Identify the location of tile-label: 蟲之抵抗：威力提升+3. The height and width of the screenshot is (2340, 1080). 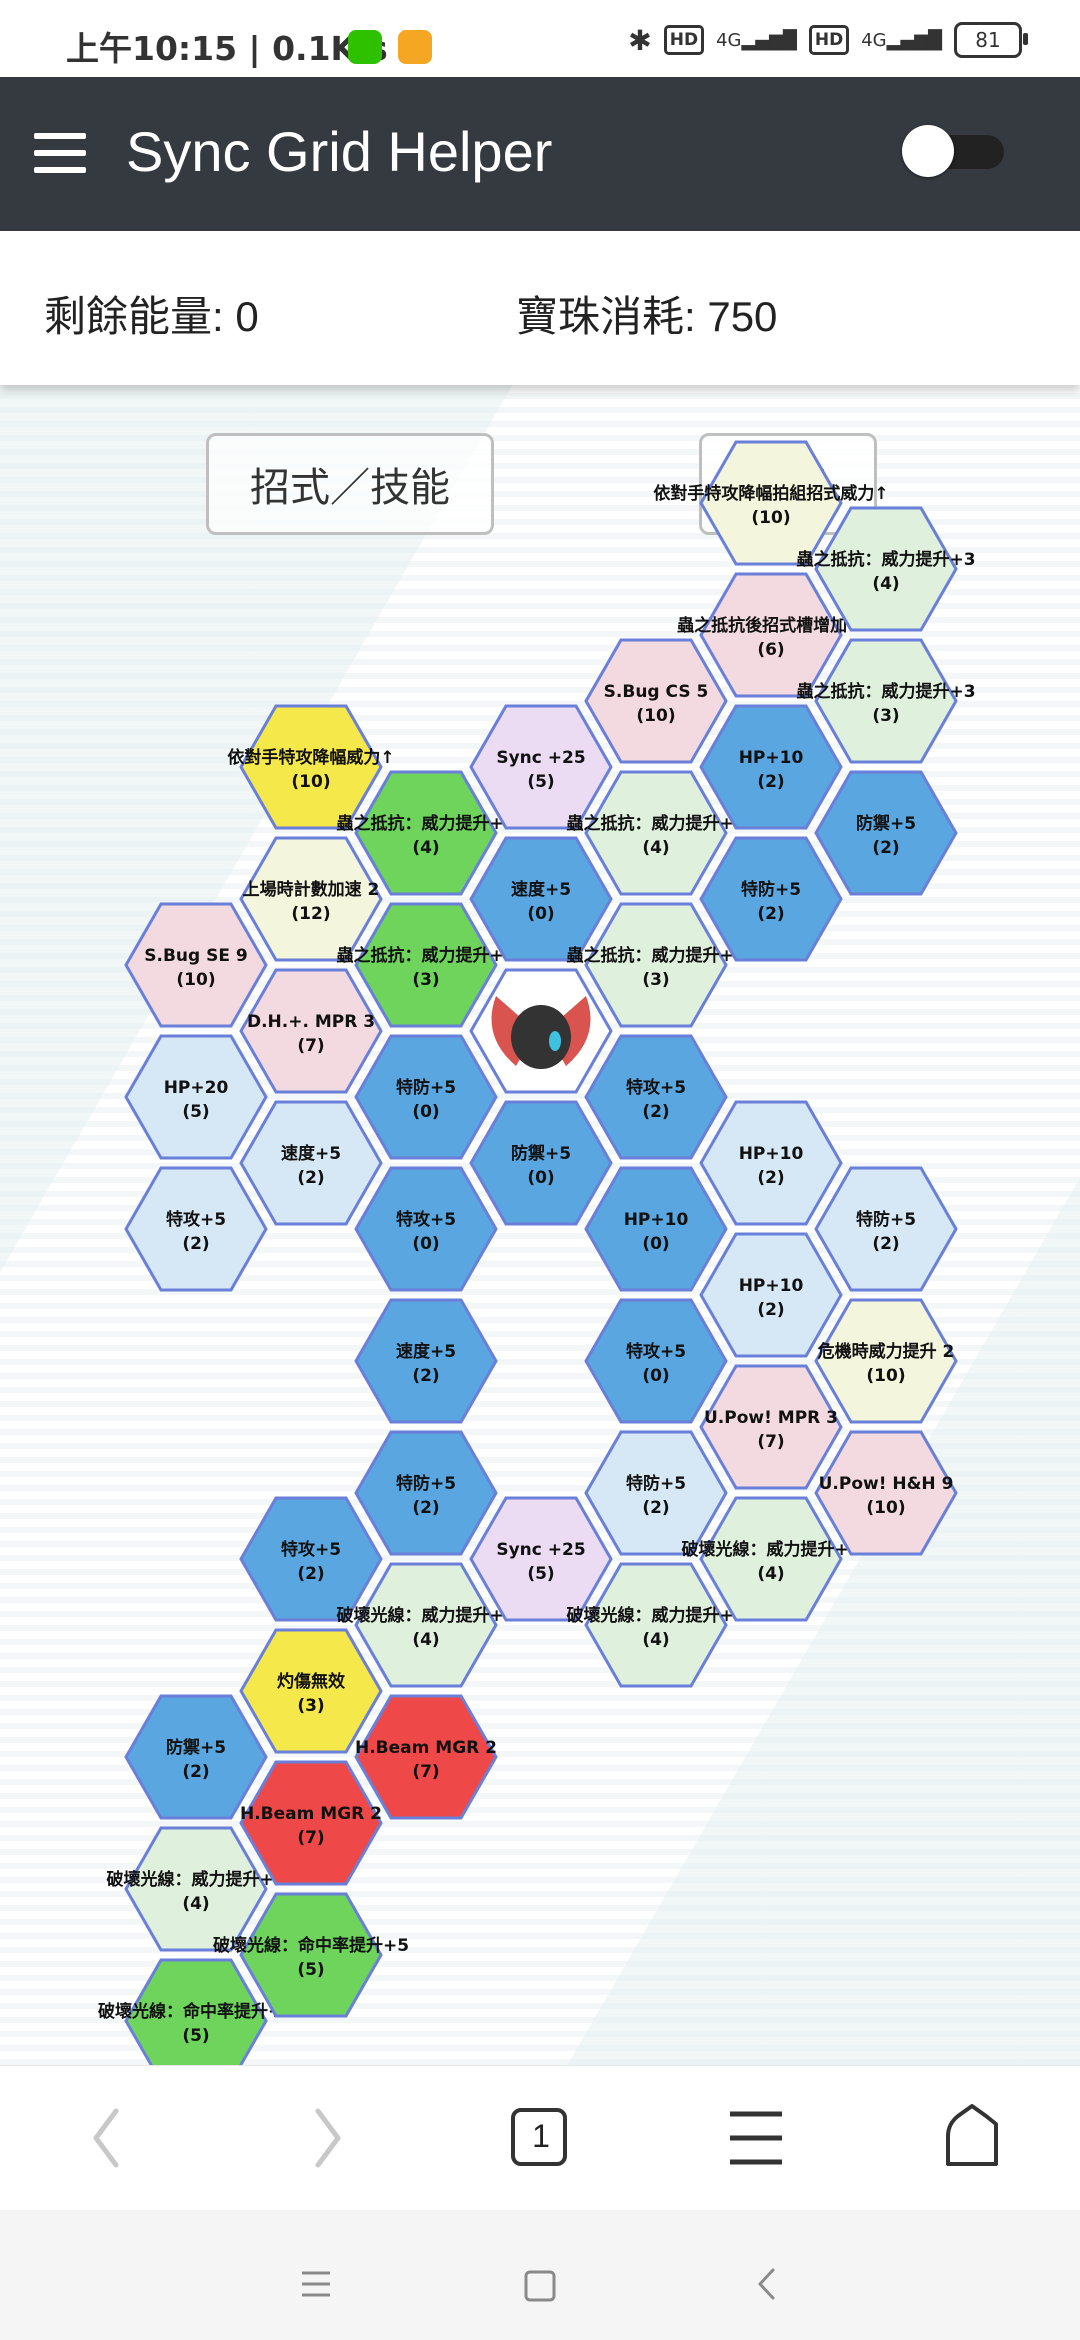
(885, 559).